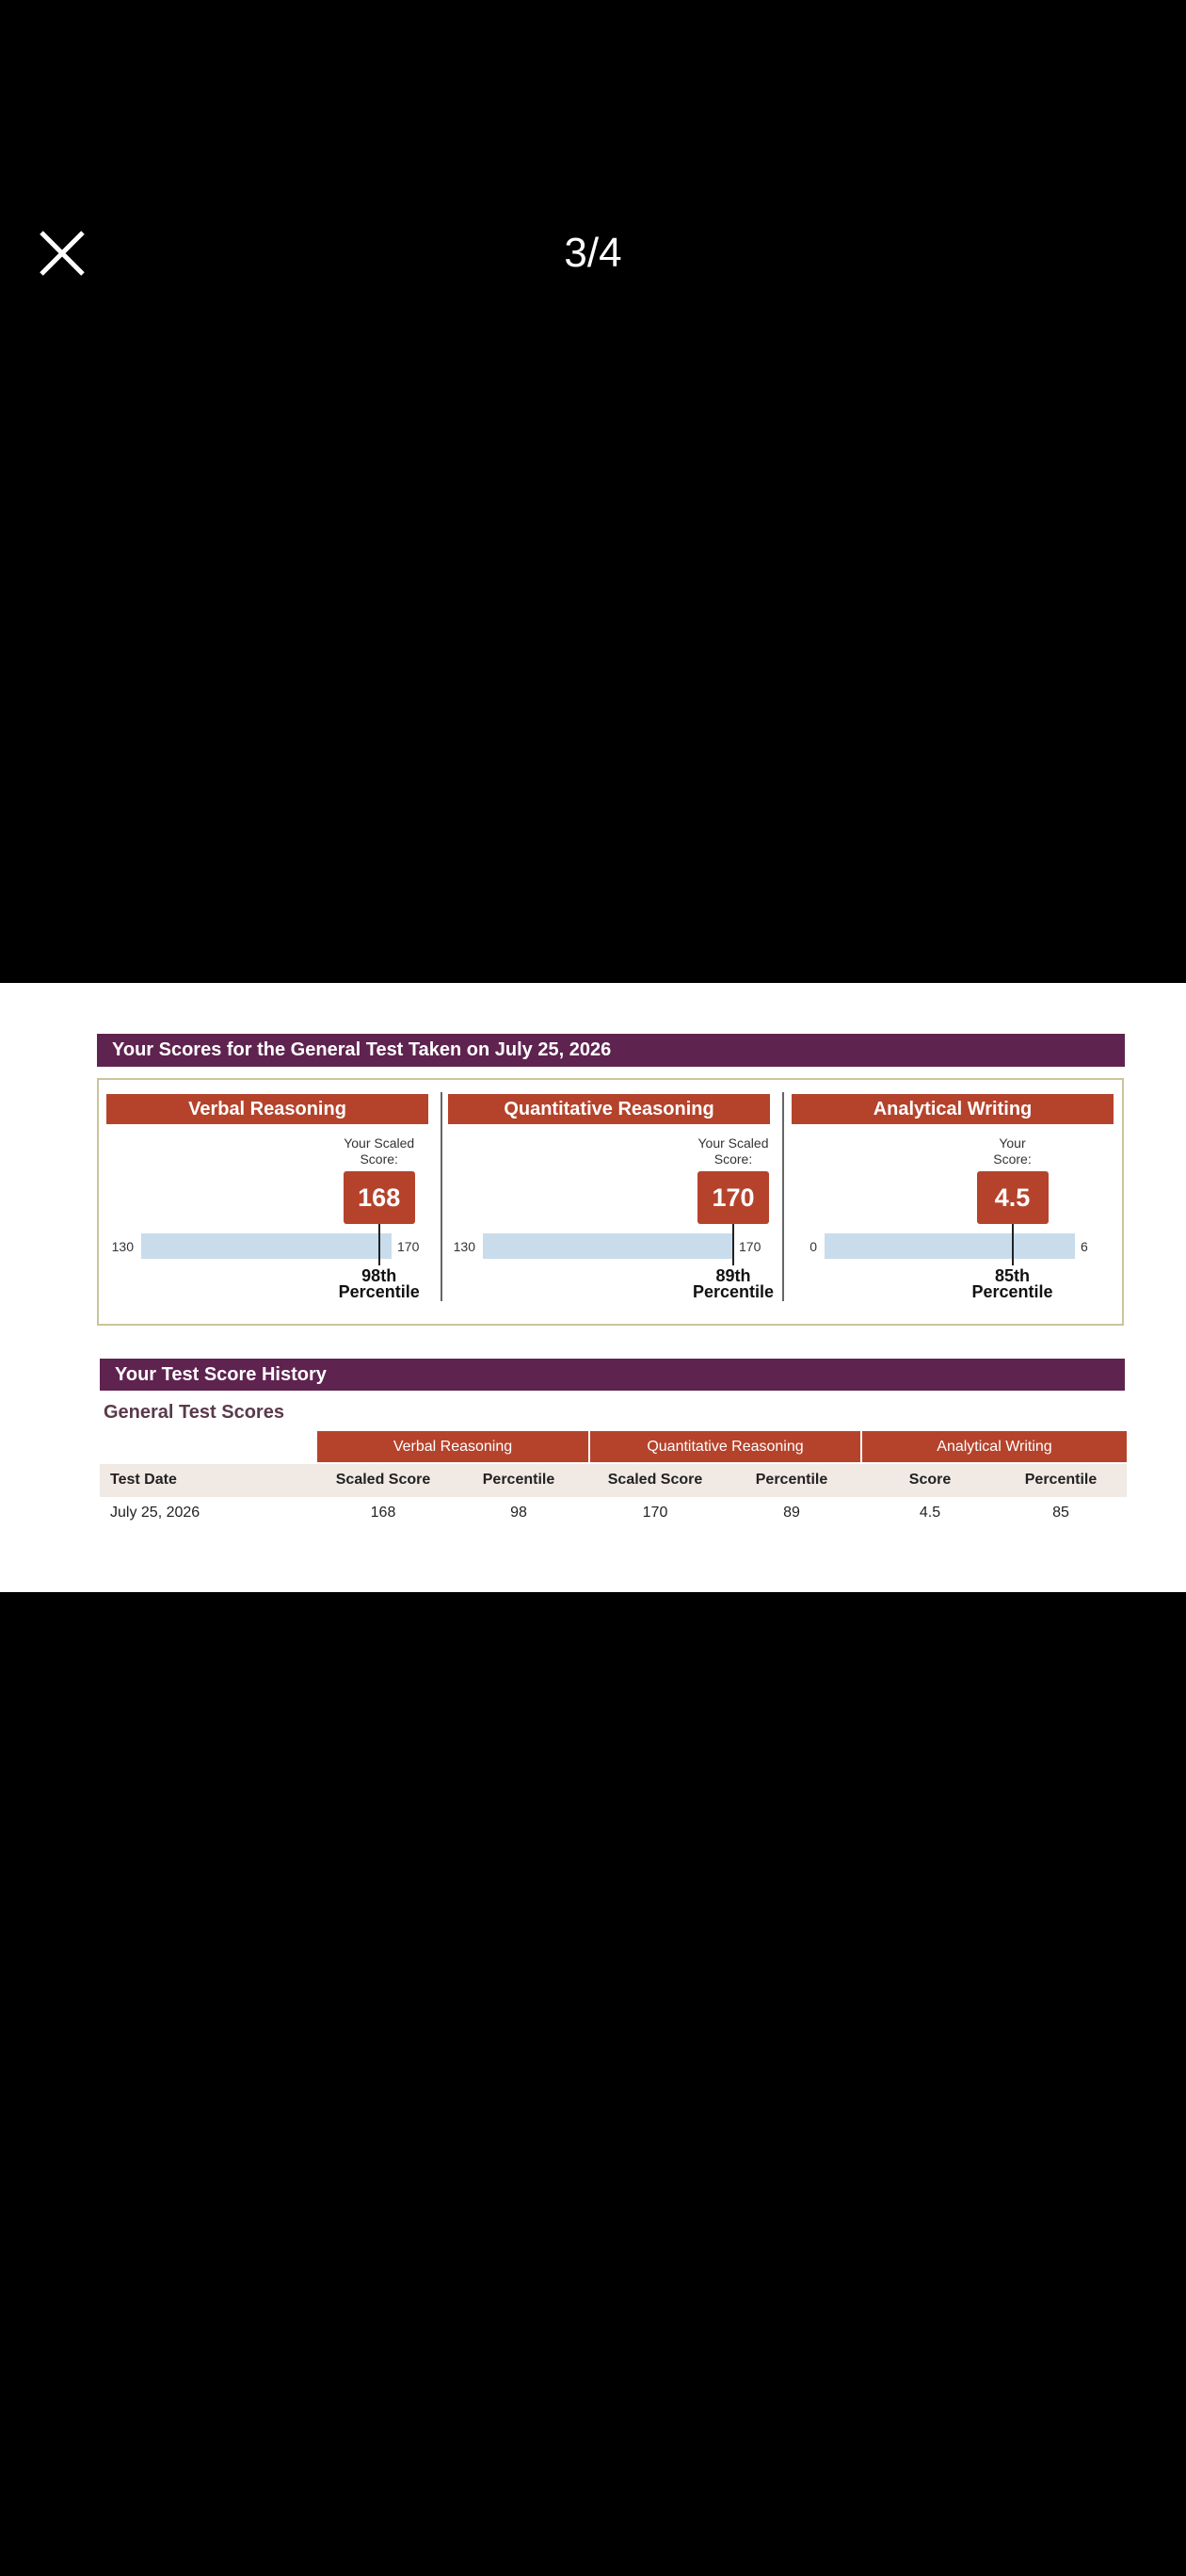 The height and width of the screenshot is (2576, 1186). Describe the element at coordinates (383, 1513) in the screenshot. I see `table-cell: 168` at that location.